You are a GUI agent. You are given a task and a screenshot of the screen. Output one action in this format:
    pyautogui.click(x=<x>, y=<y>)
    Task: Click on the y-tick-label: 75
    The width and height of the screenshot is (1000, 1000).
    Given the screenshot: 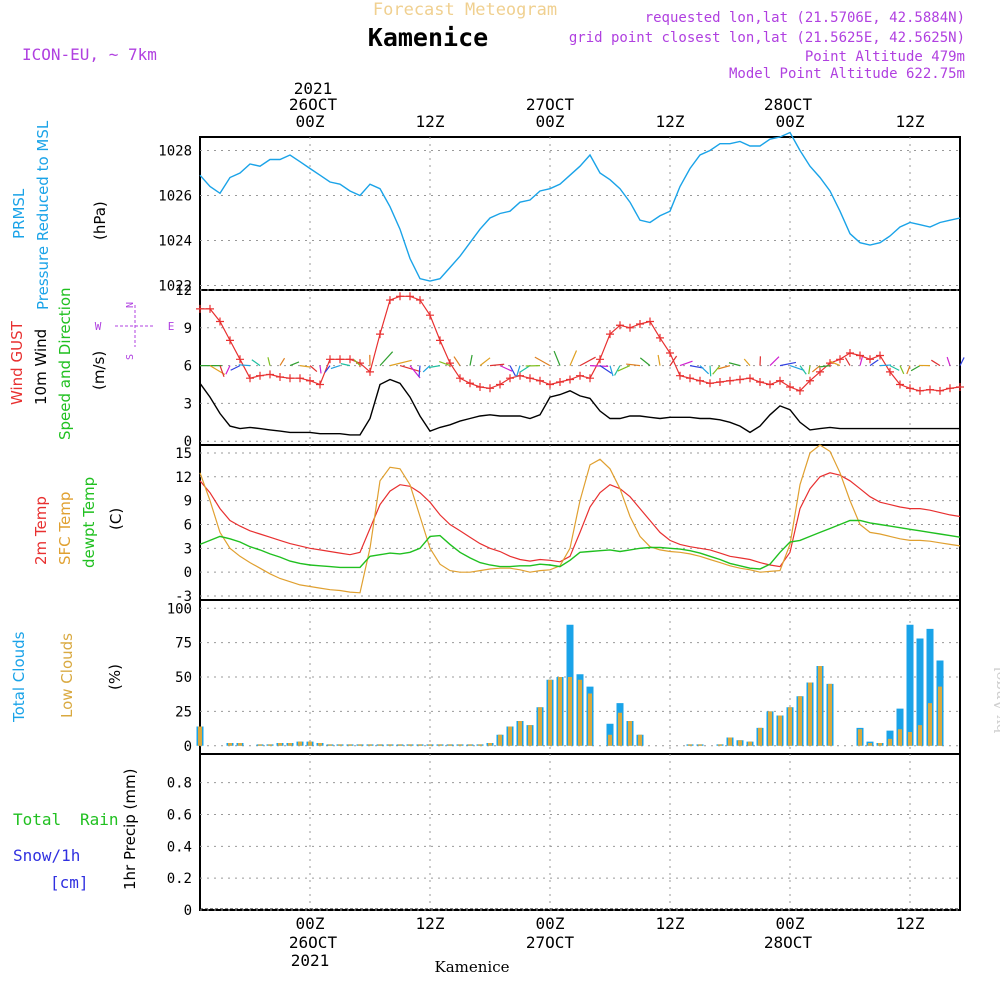 What is the action you would take?
    pyautogui.click(x=183, y=644)
    